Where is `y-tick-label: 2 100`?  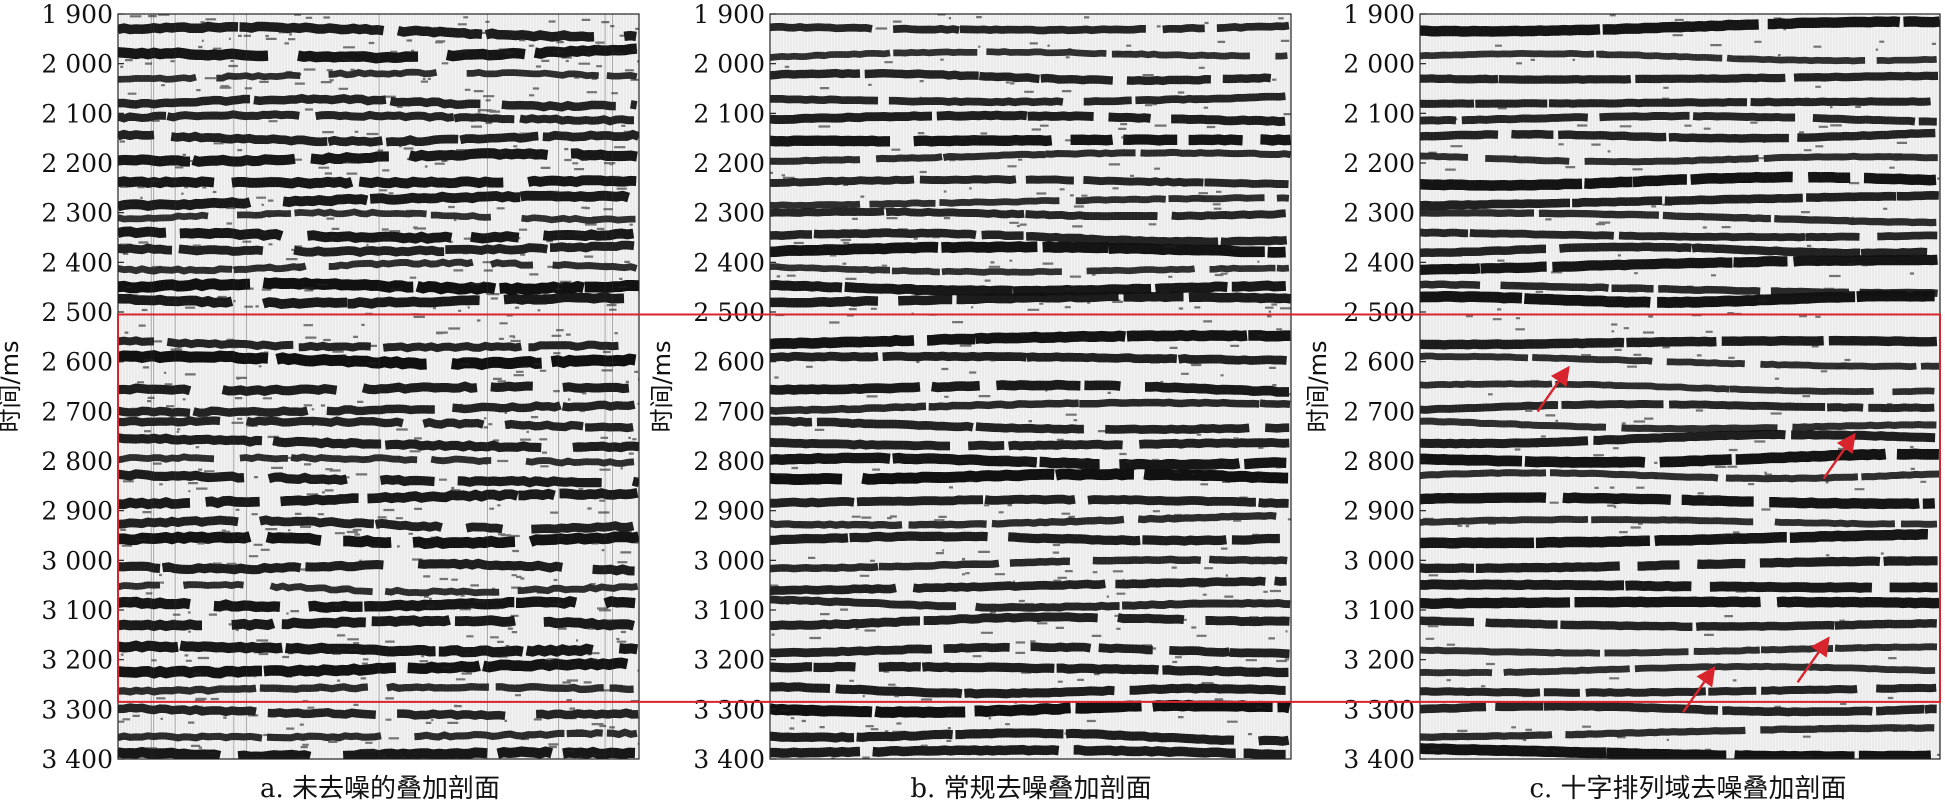 y-tick-label: 2 100 is located at coordinates (77, 113).